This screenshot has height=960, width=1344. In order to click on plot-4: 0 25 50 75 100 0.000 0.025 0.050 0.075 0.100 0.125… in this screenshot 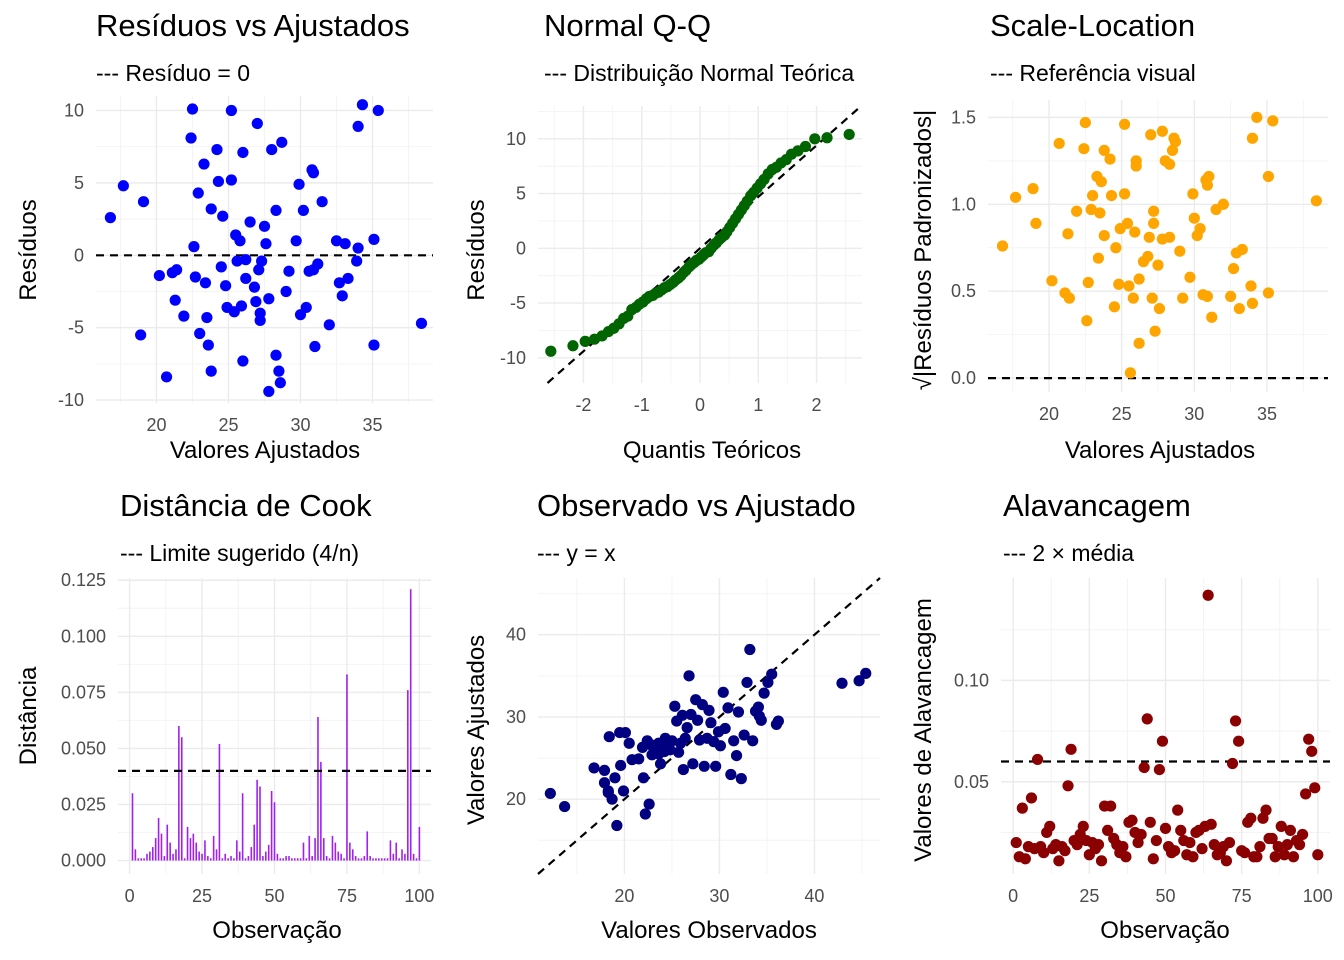, I will do `click(224, 757)`.